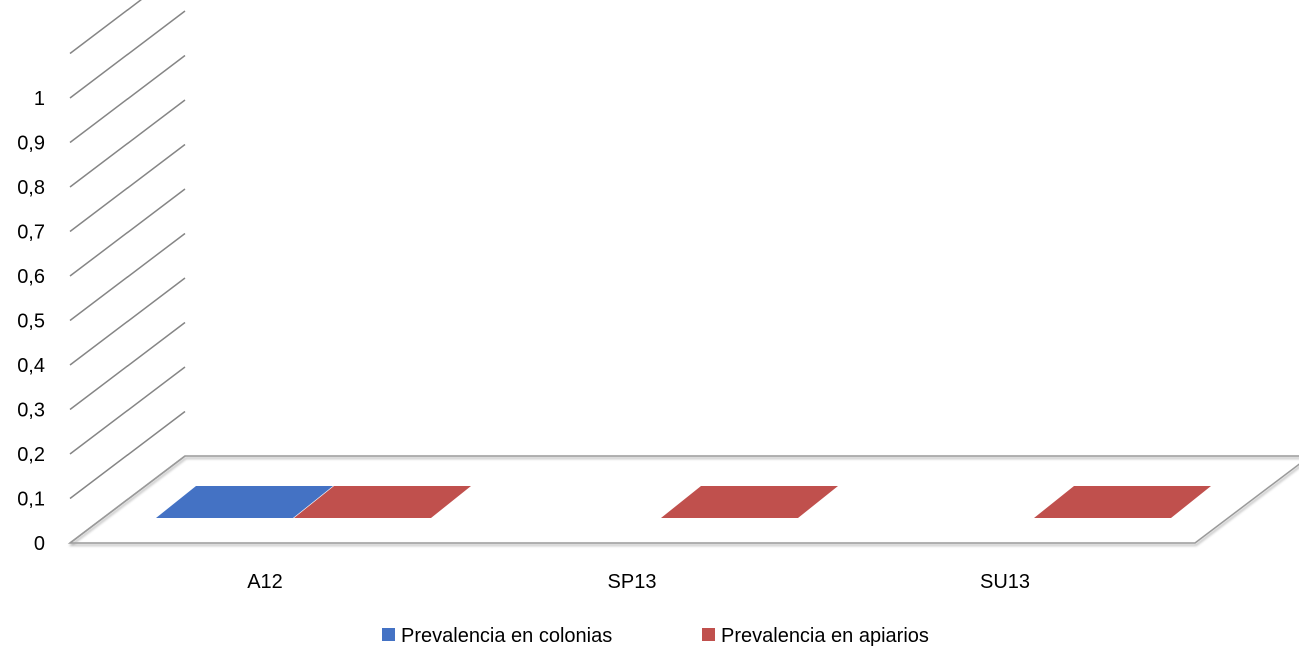 This screenshot has width=1299, height=653. Describe the element at coordinates (31, 500) in the screenshot. I see `y-tick-label: 0,1` at that location.